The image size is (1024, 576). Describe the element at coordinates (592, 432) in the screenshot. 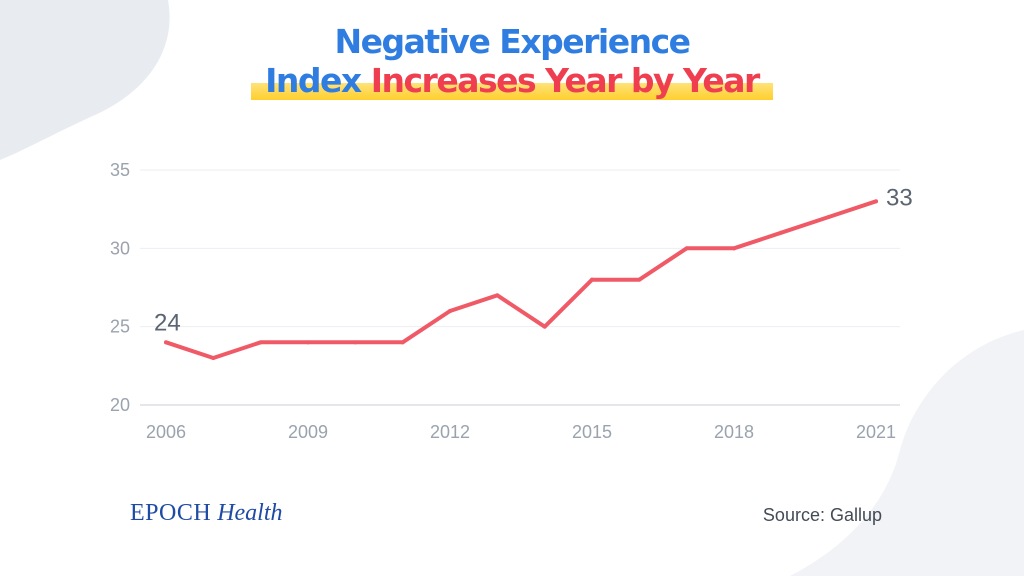

I see `x-tick-label: 2015` at that location.